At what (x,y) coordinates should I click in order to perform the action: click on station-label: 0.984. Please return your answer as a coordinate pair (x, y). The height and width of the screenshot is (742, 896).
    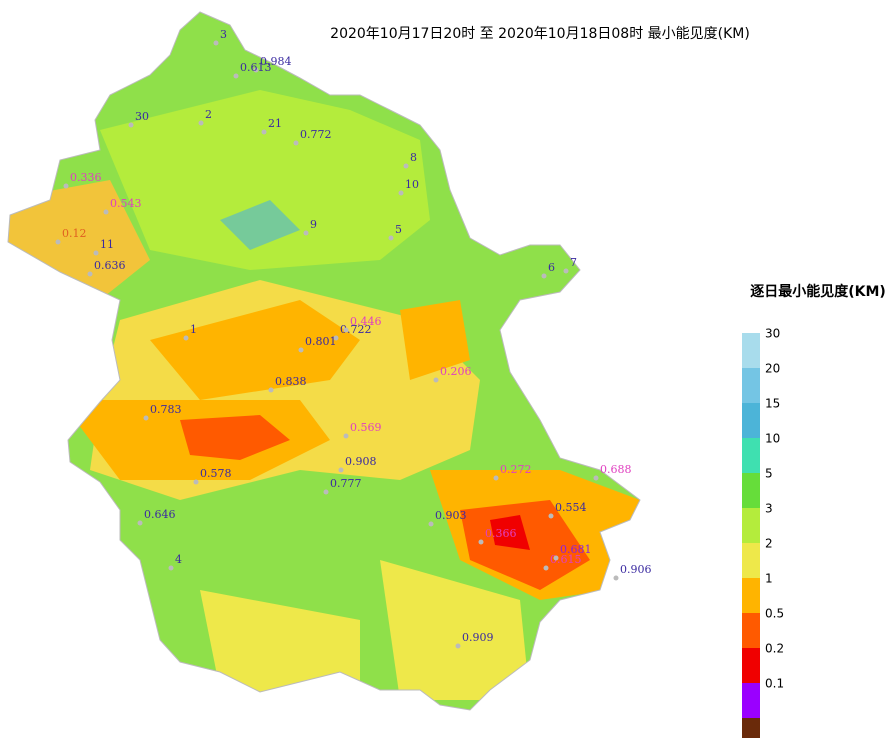
    Looking at the image, I should click on (276, 61).